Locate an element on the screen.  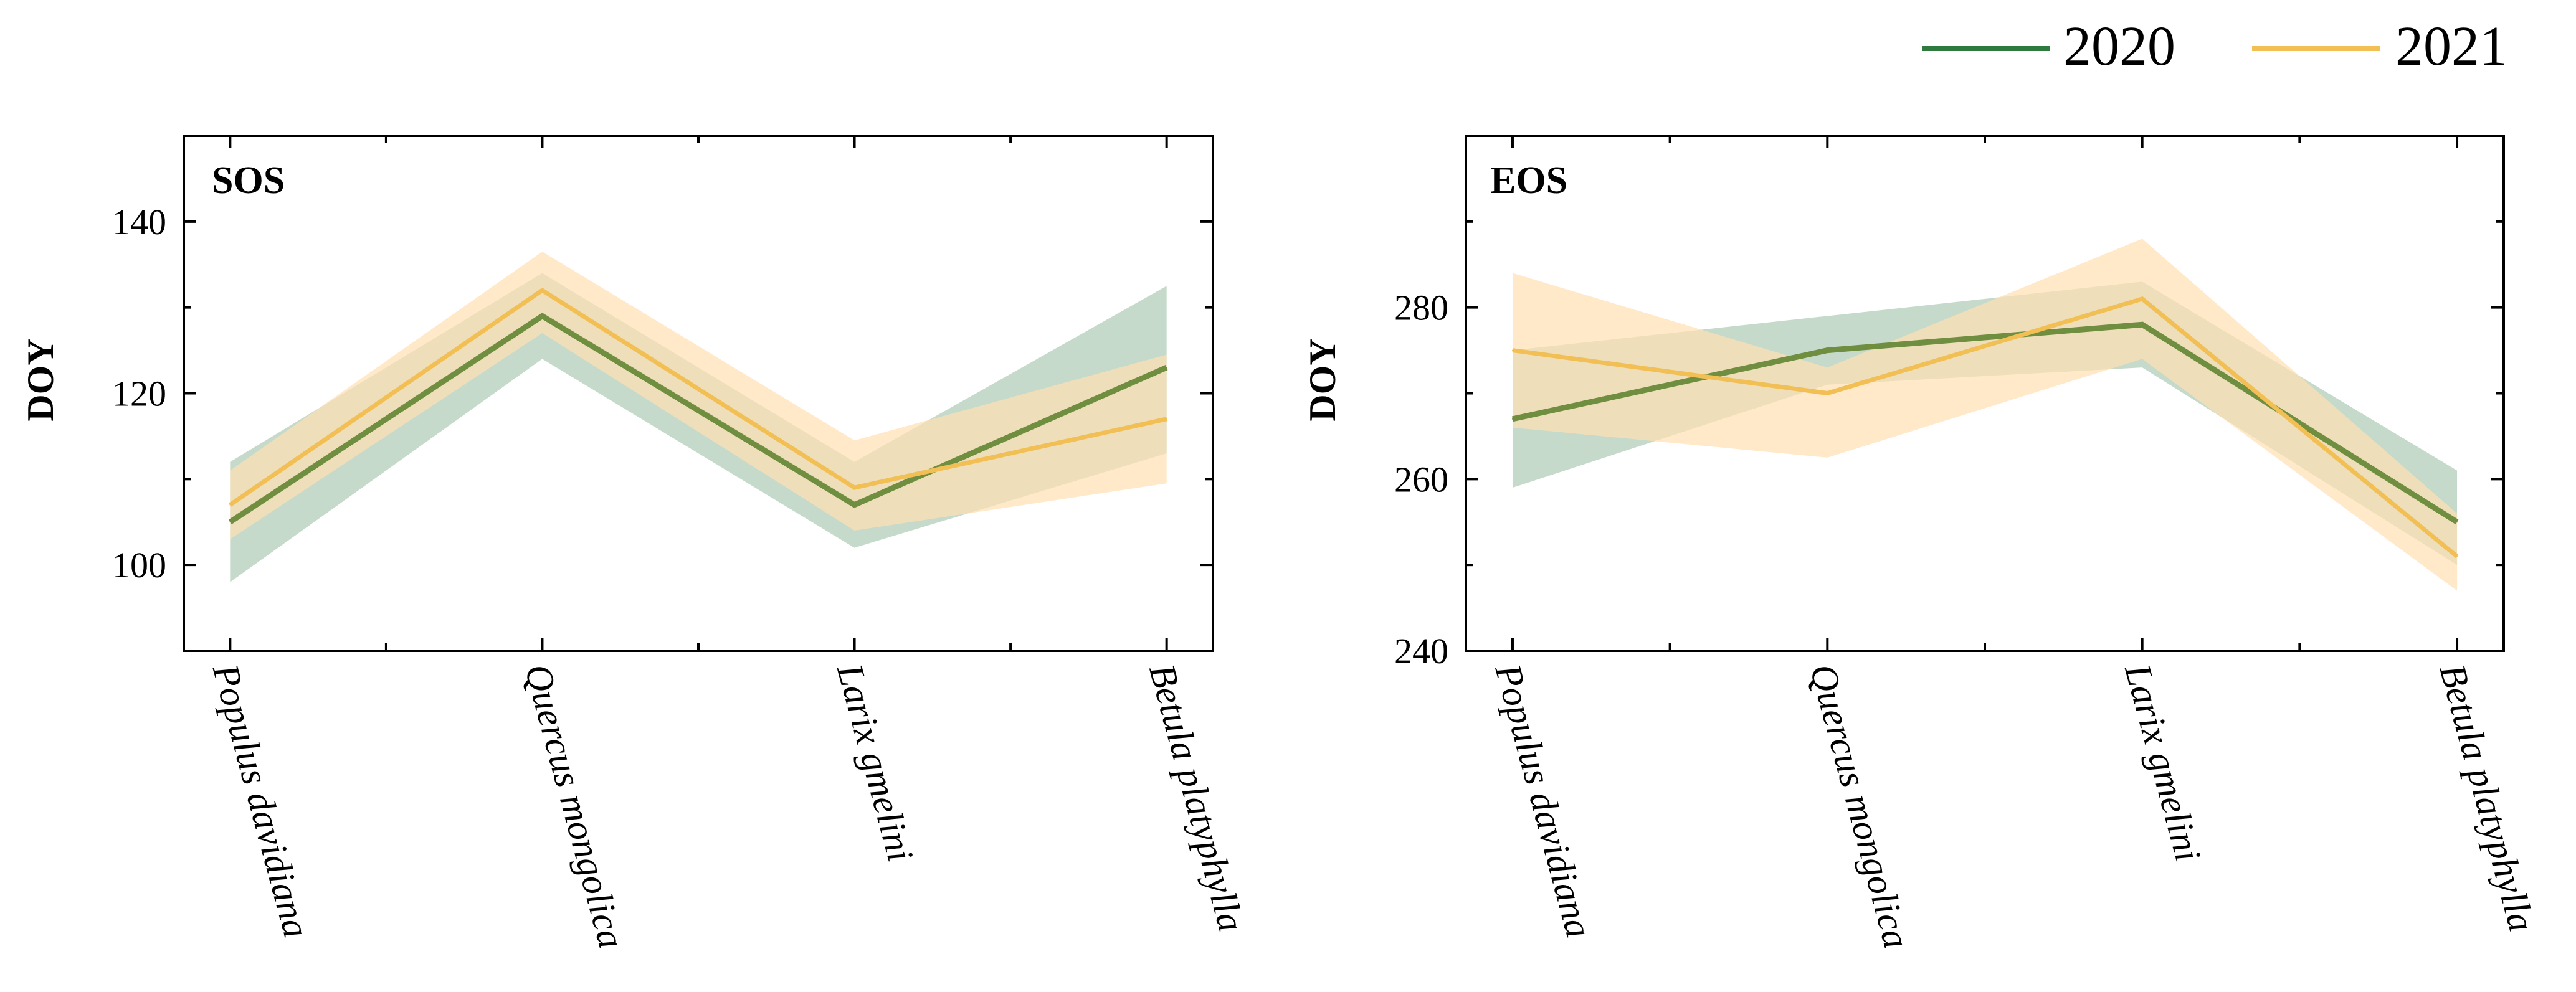
sos-series-line-2021 is located at coordinates (698, 397).